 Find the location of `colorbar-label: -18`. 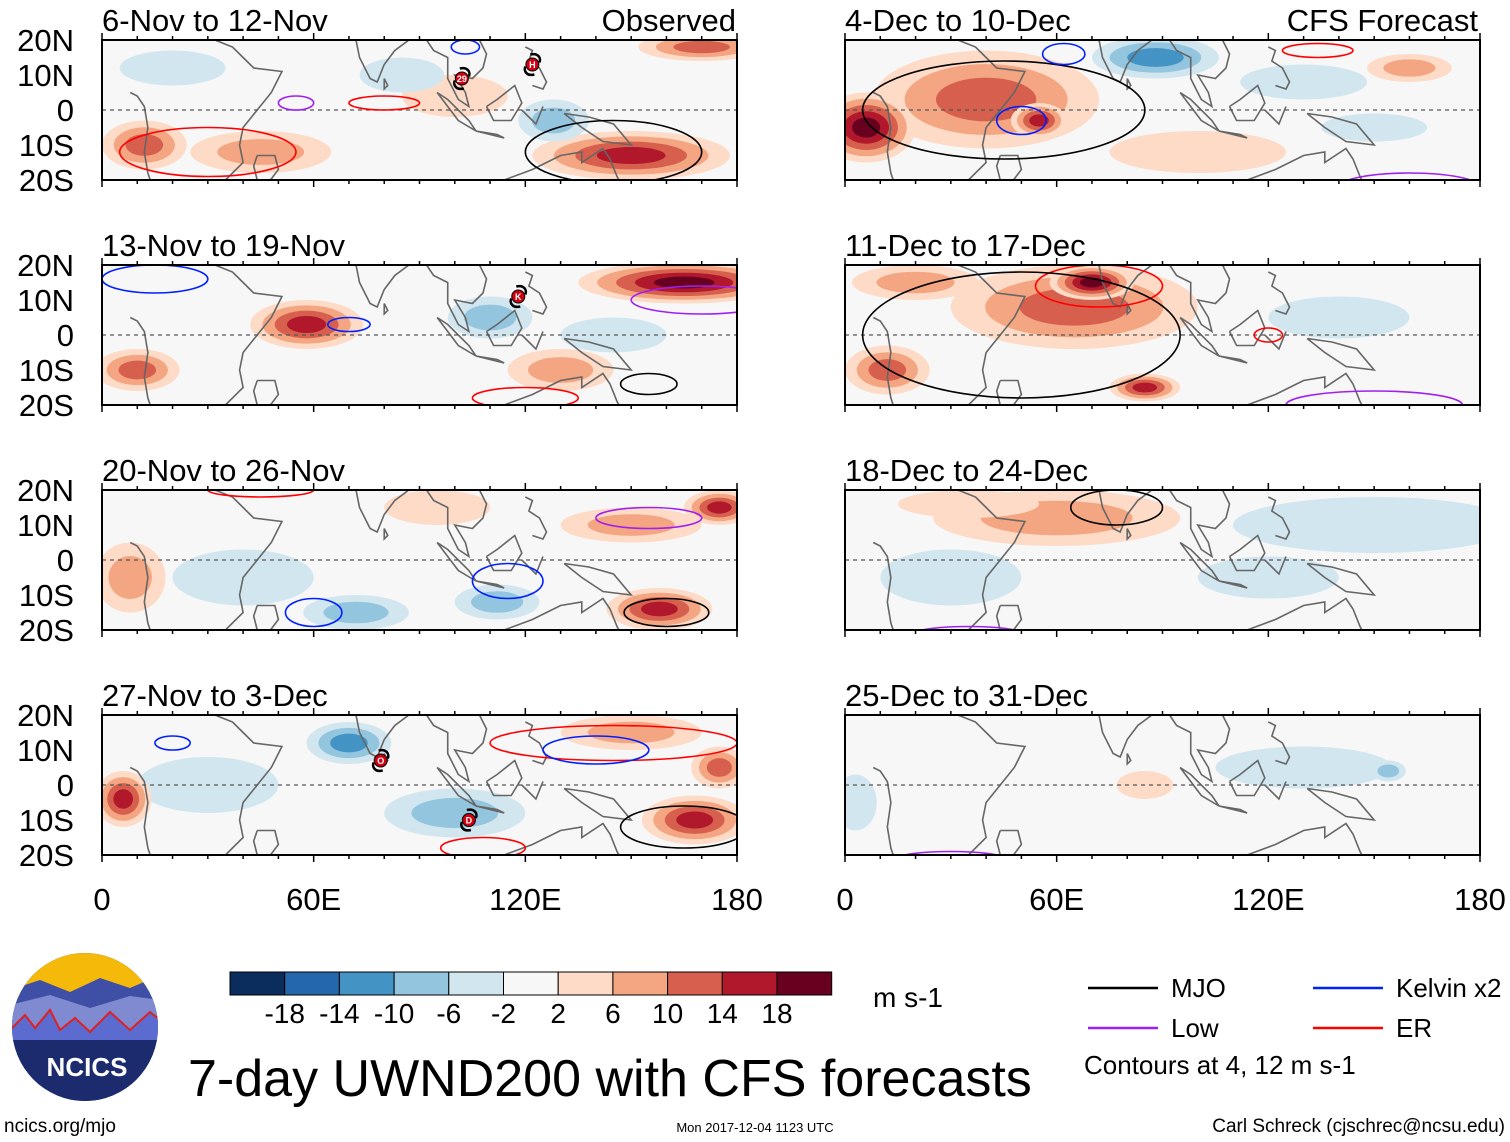

colorbar-label: -18 is located at coordinates (284, 1013).